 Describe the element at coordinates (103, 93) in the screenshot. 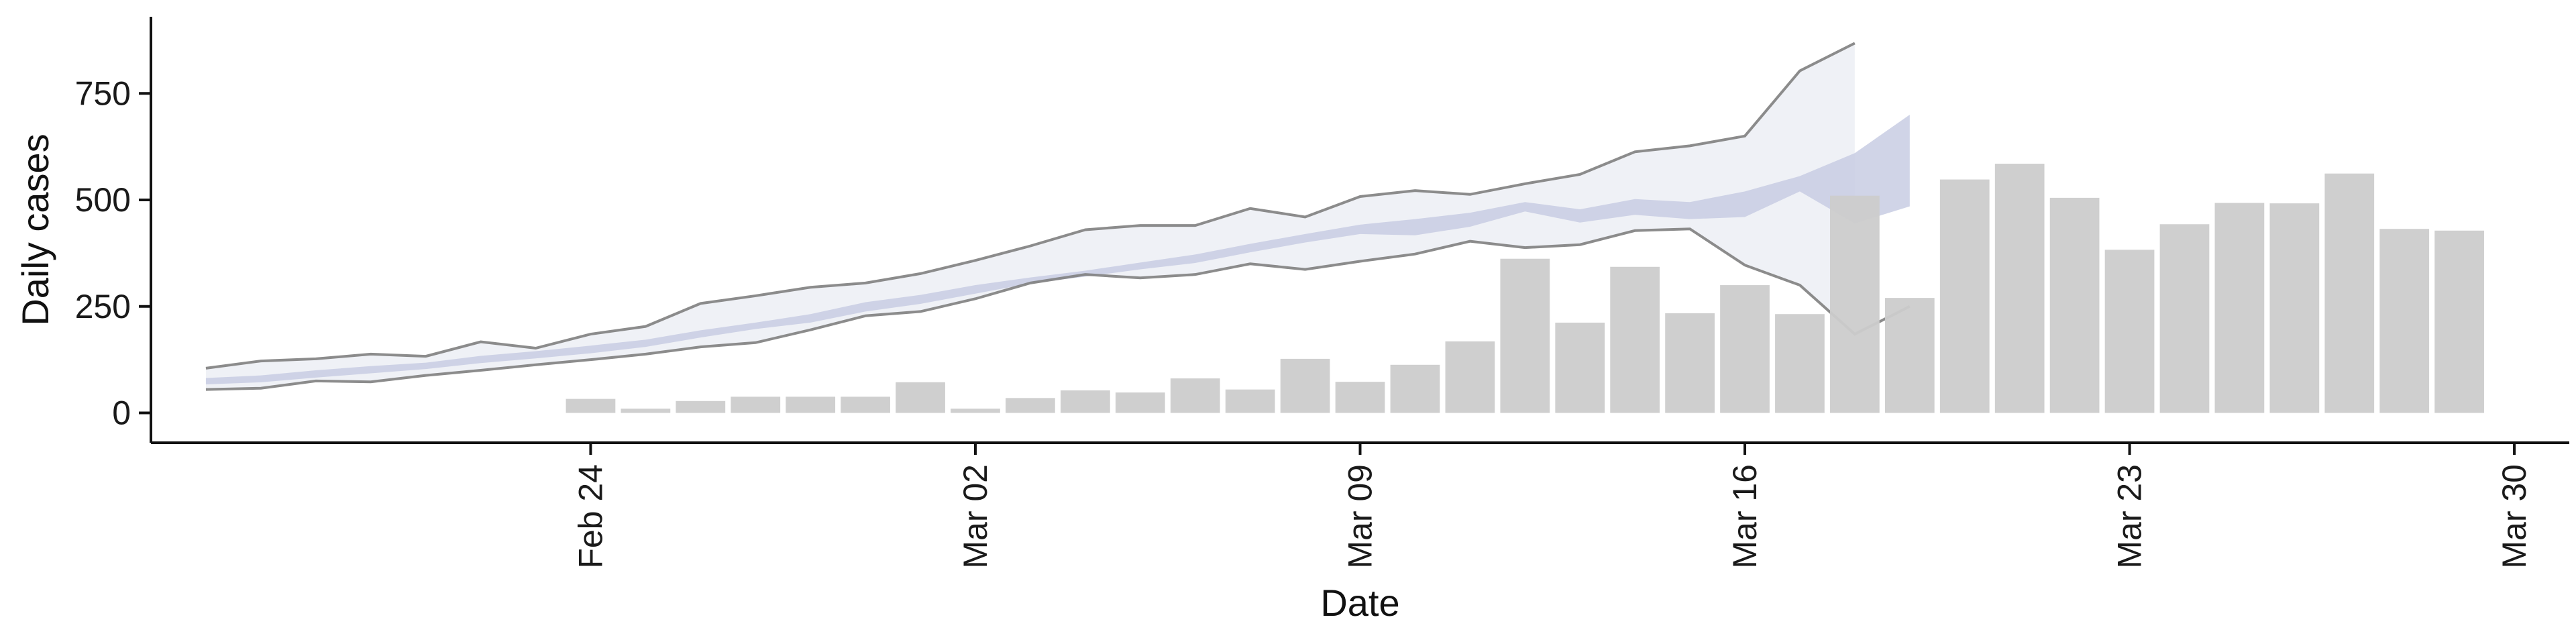

I see `y-tick-label-750: 750` at that location.